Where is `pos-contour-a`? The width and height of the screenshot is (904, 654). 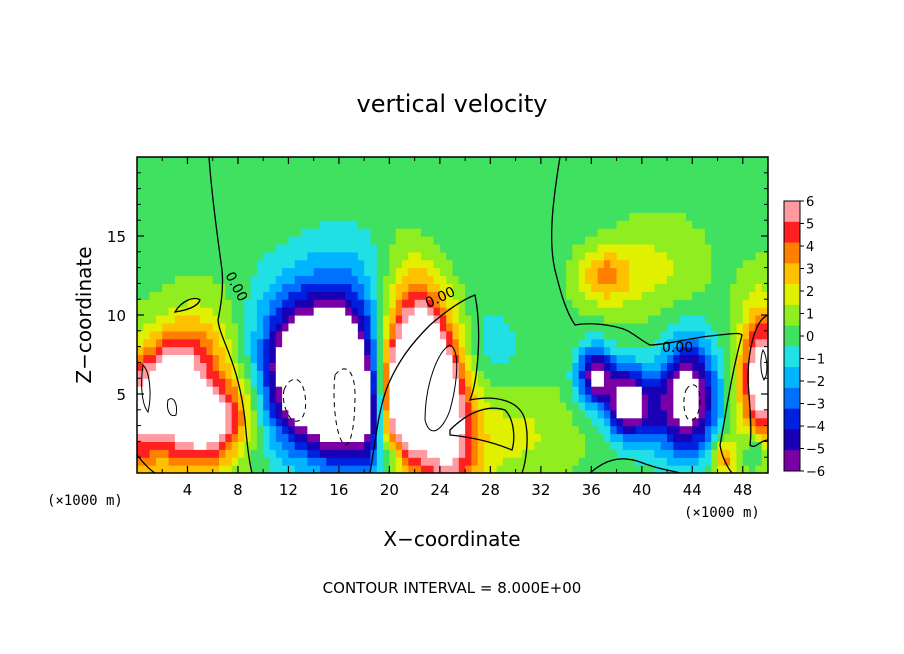
pos-contour-a is located at coordinates (441, 388).